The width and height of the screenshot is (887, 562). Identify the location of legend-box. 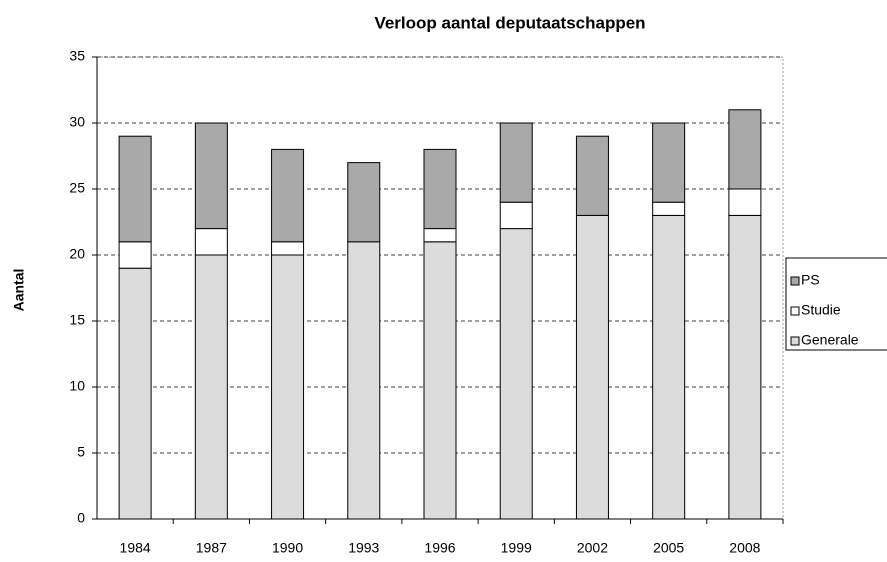
(836, 304).